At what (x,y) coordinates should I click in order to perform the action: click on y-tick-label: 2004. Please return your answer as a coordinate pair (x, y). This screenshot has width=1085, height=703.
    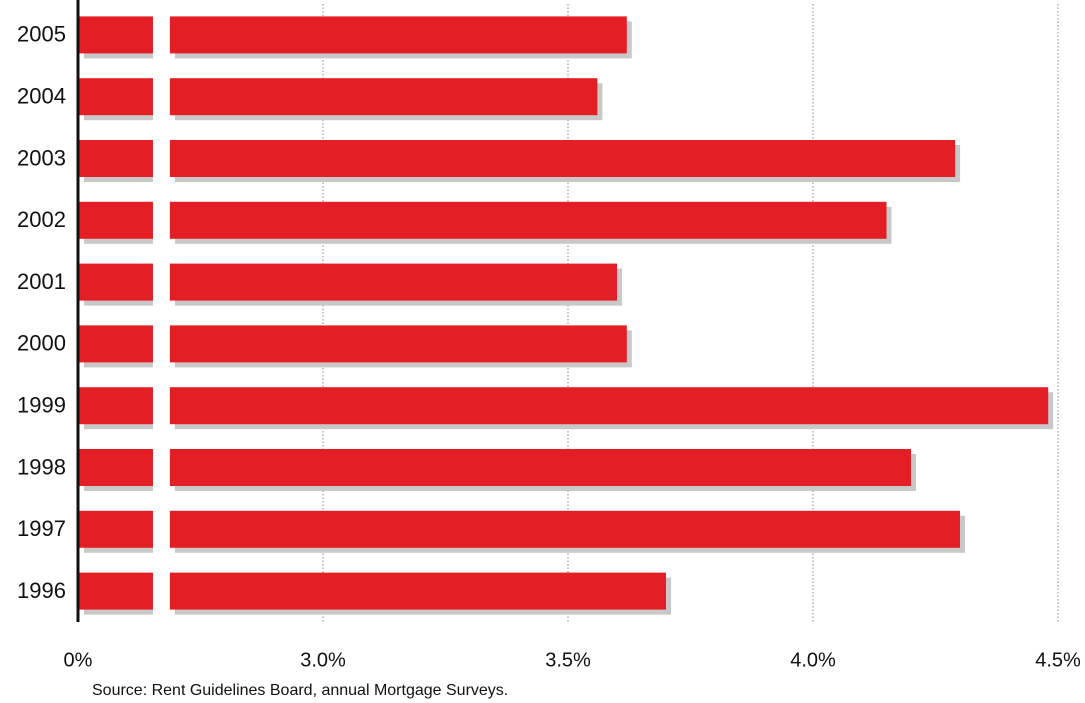
    Looking at the image, I should click on (41, 96).